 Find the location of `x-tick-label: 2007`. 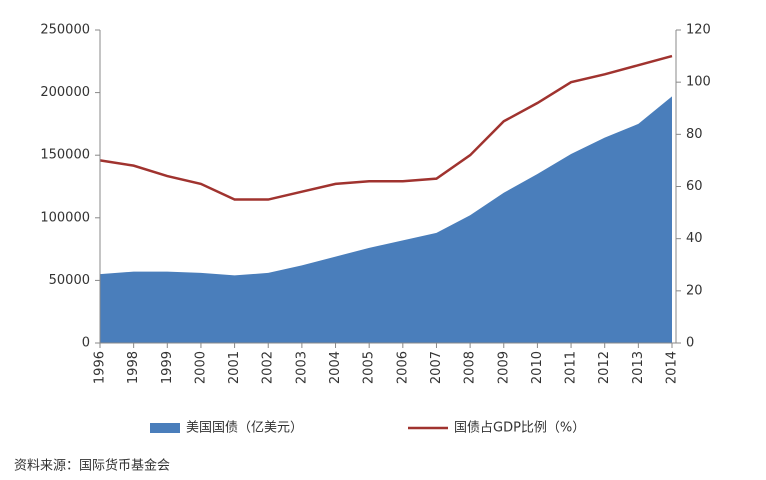

x-tick-label: 2007 is located at coordinates (436, 367).